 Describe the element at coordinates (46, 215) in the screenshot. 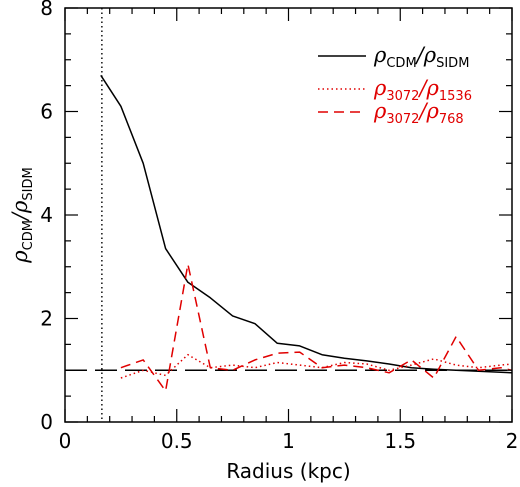

I see `y-tick-label: 4` at that location.